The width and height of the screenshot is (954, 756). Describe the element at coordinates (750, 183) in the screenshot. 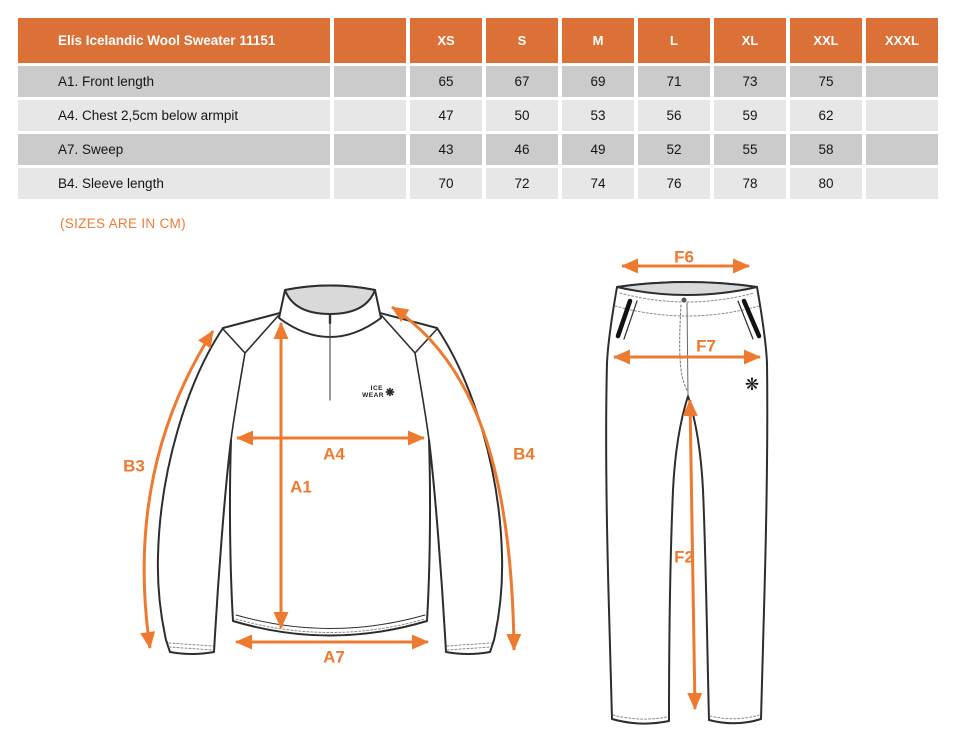

I see `value-cell: 78` at that location.